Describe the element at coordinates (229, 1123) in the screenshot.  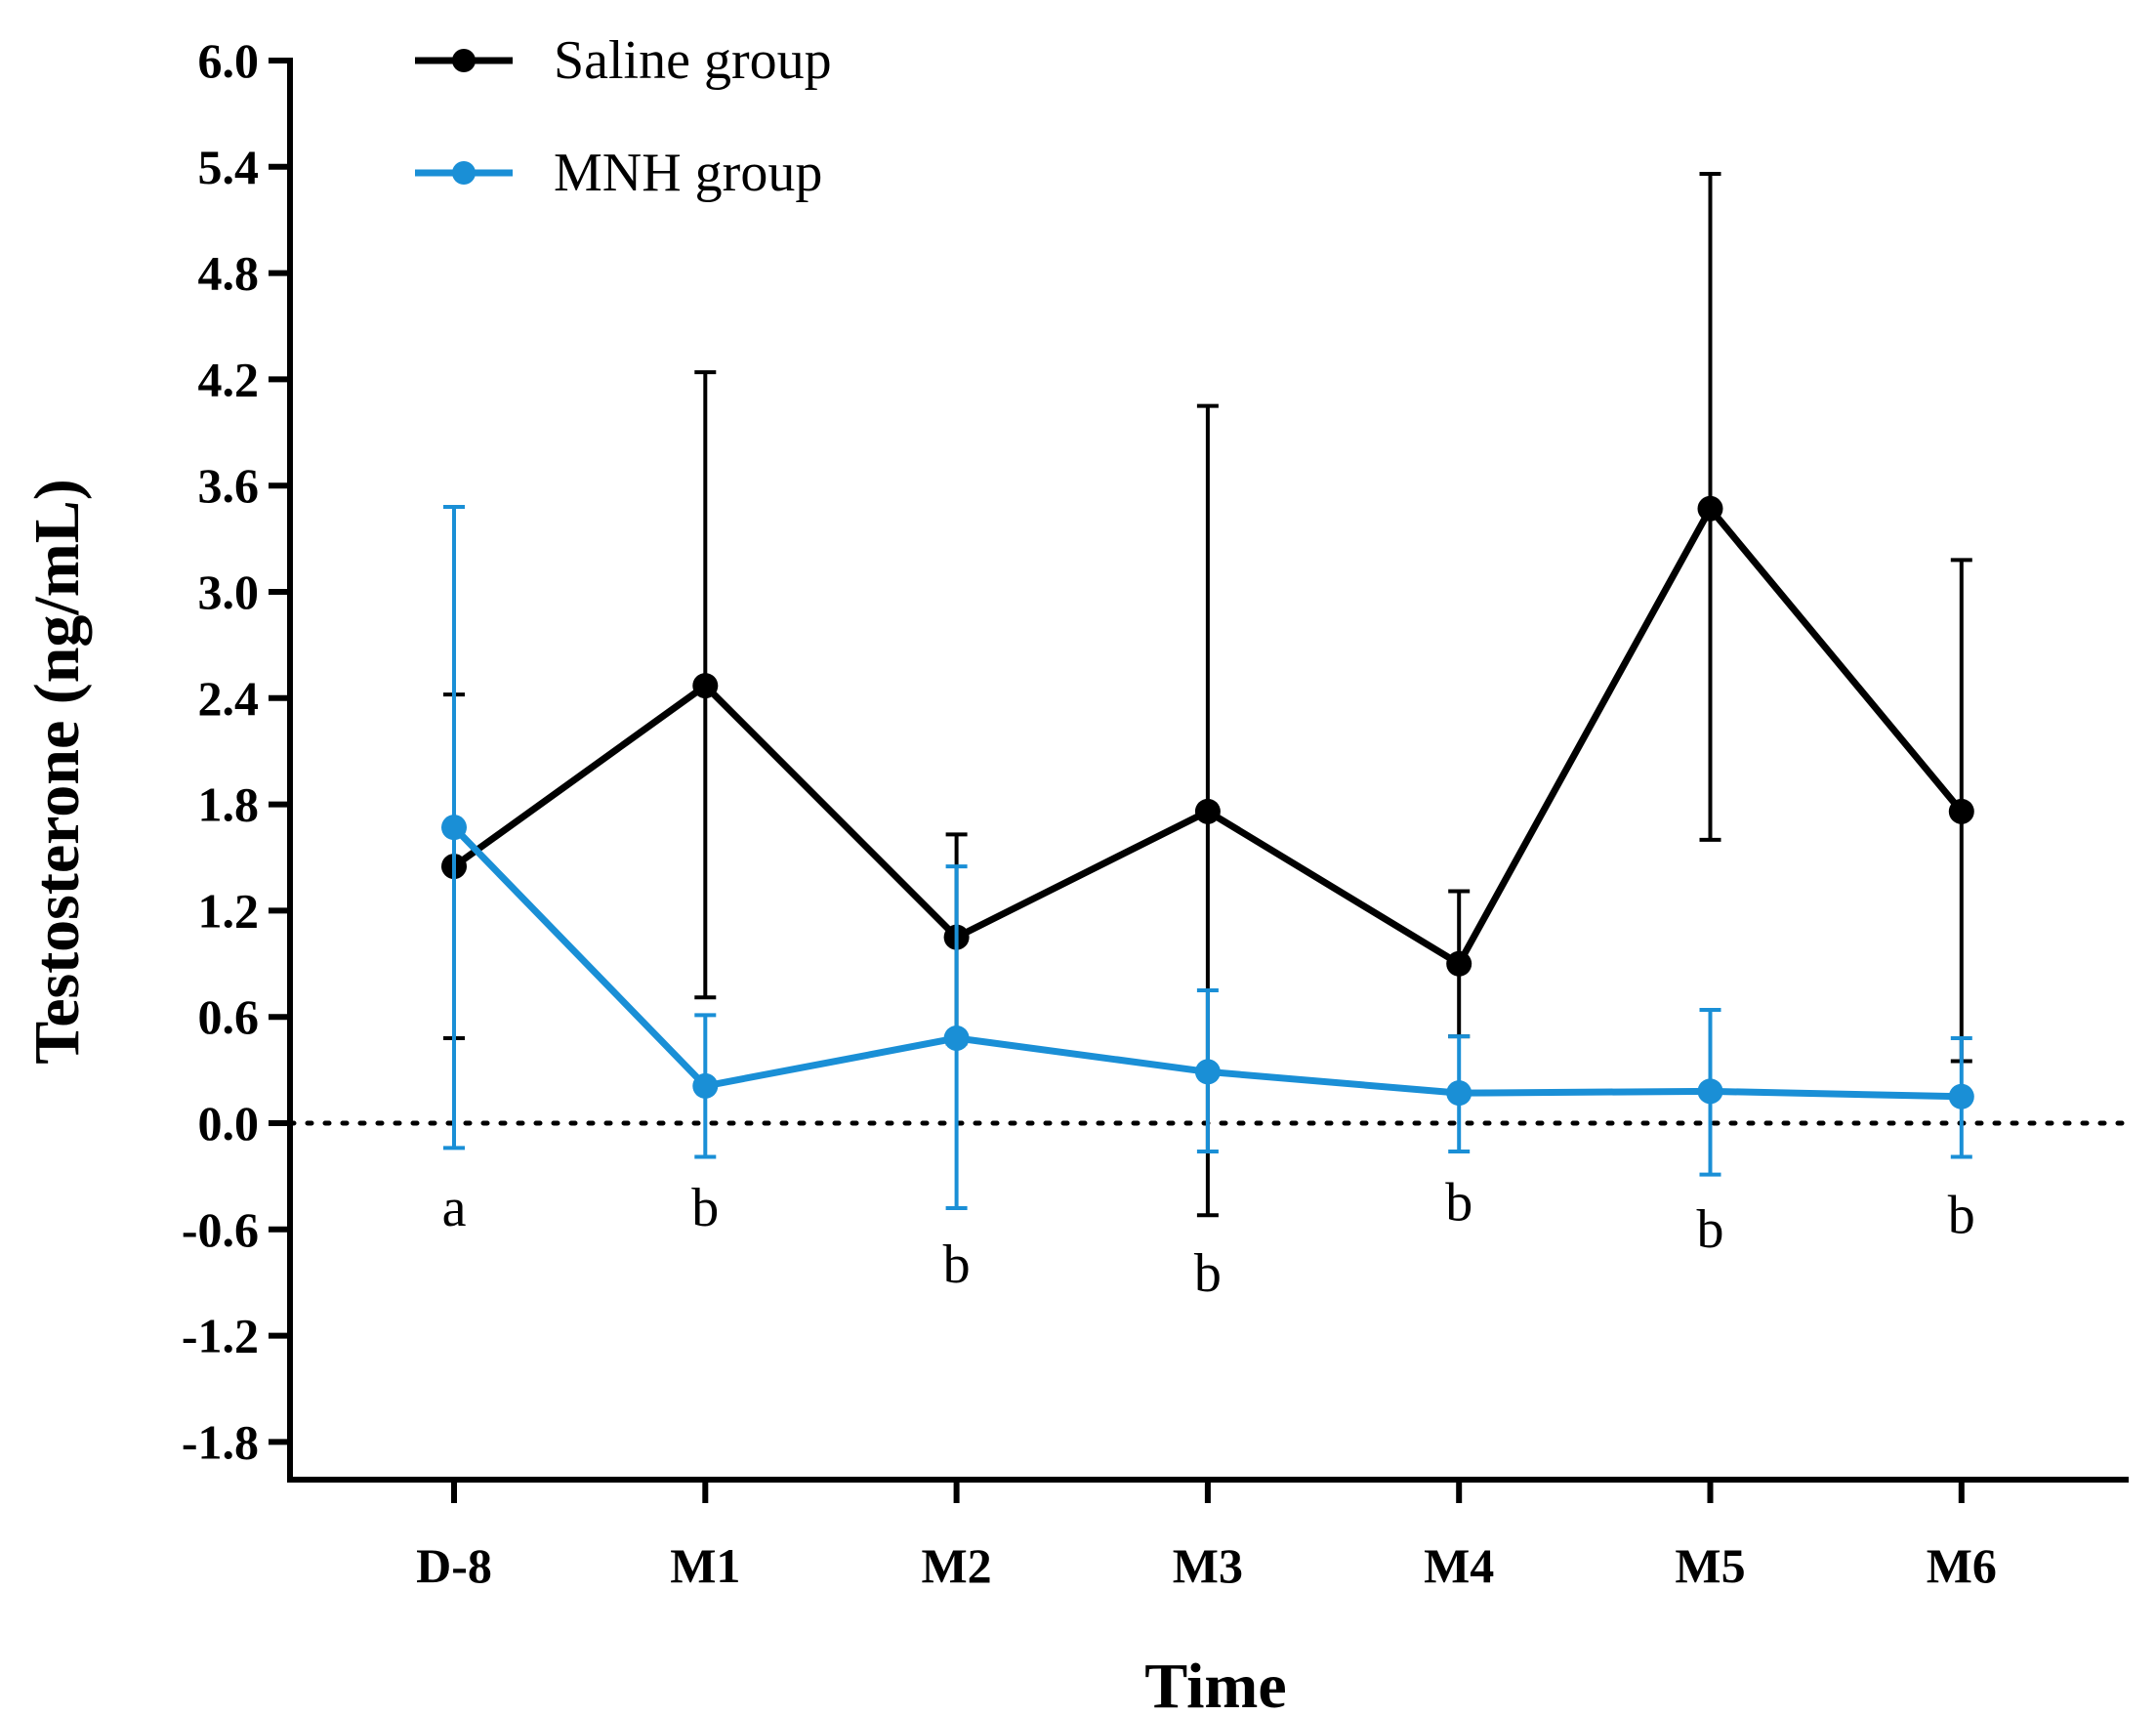
I see `y-tick-label: 0.0` at that location.